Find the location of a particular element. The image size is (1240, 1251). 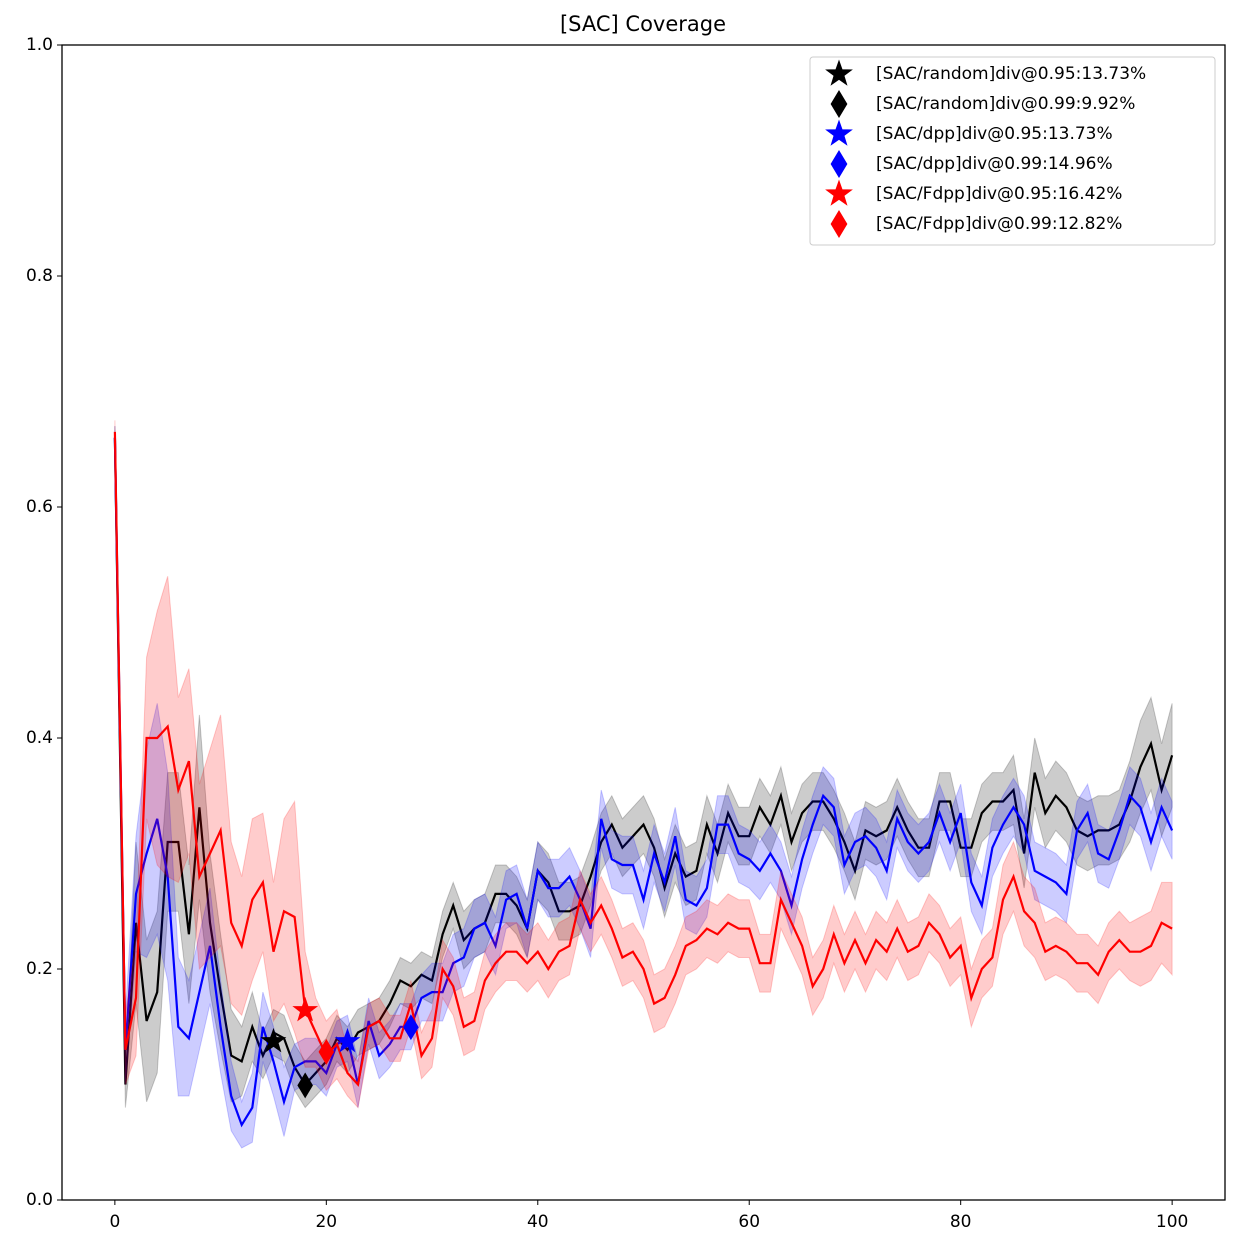

y-tick-label: 0.8 is located at coordinates (39, 276).